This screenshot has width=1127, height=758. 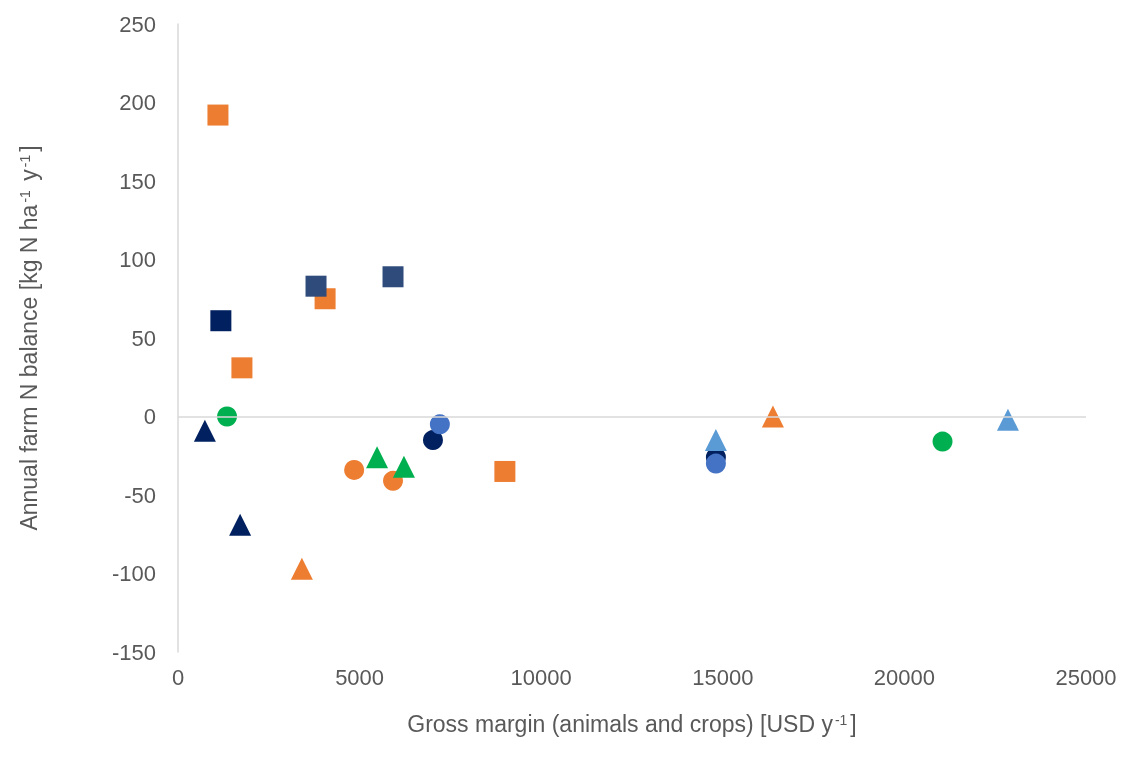 I want to click on x-tick-label: 15000, so click(x=723, y=677).